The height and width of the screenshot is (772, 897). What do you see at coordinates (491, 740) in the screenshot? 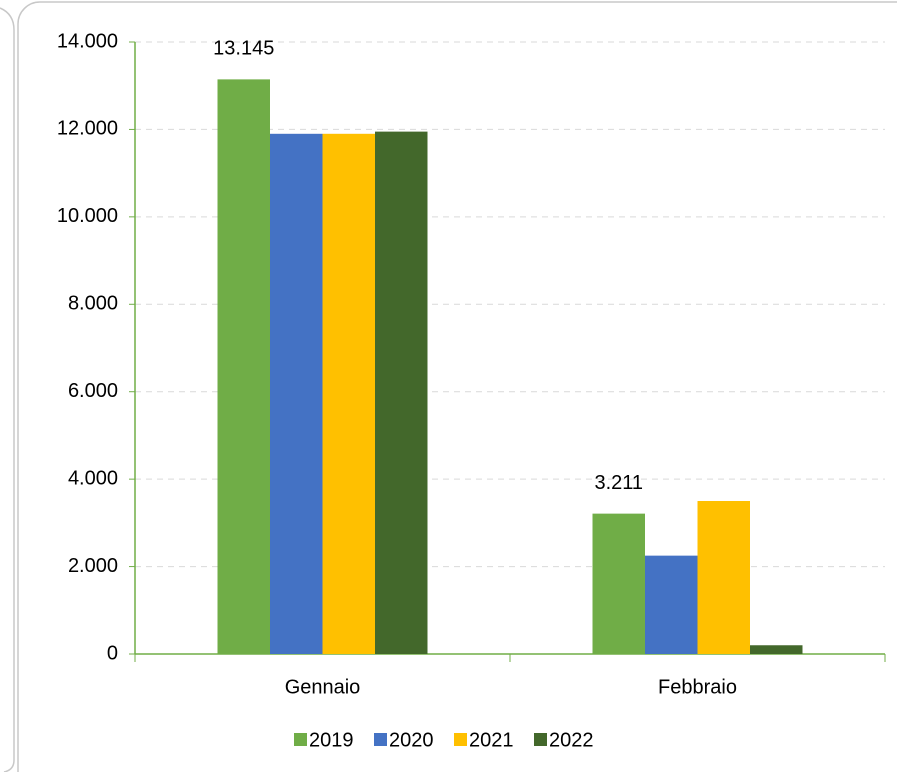
I see `legend-label: 2021` at bounding box center [491, 740].